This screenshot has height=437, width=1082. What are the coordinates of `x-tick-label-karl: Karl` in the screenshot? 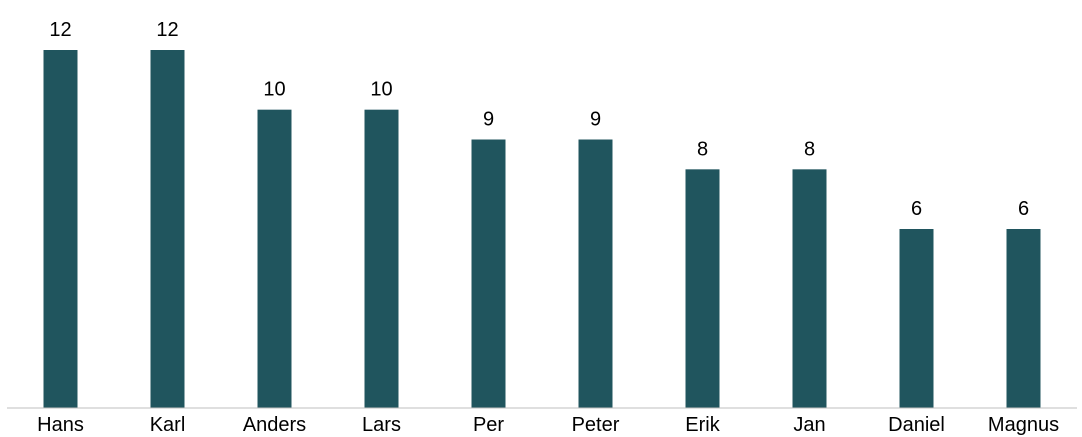 It's located at (168, 425).